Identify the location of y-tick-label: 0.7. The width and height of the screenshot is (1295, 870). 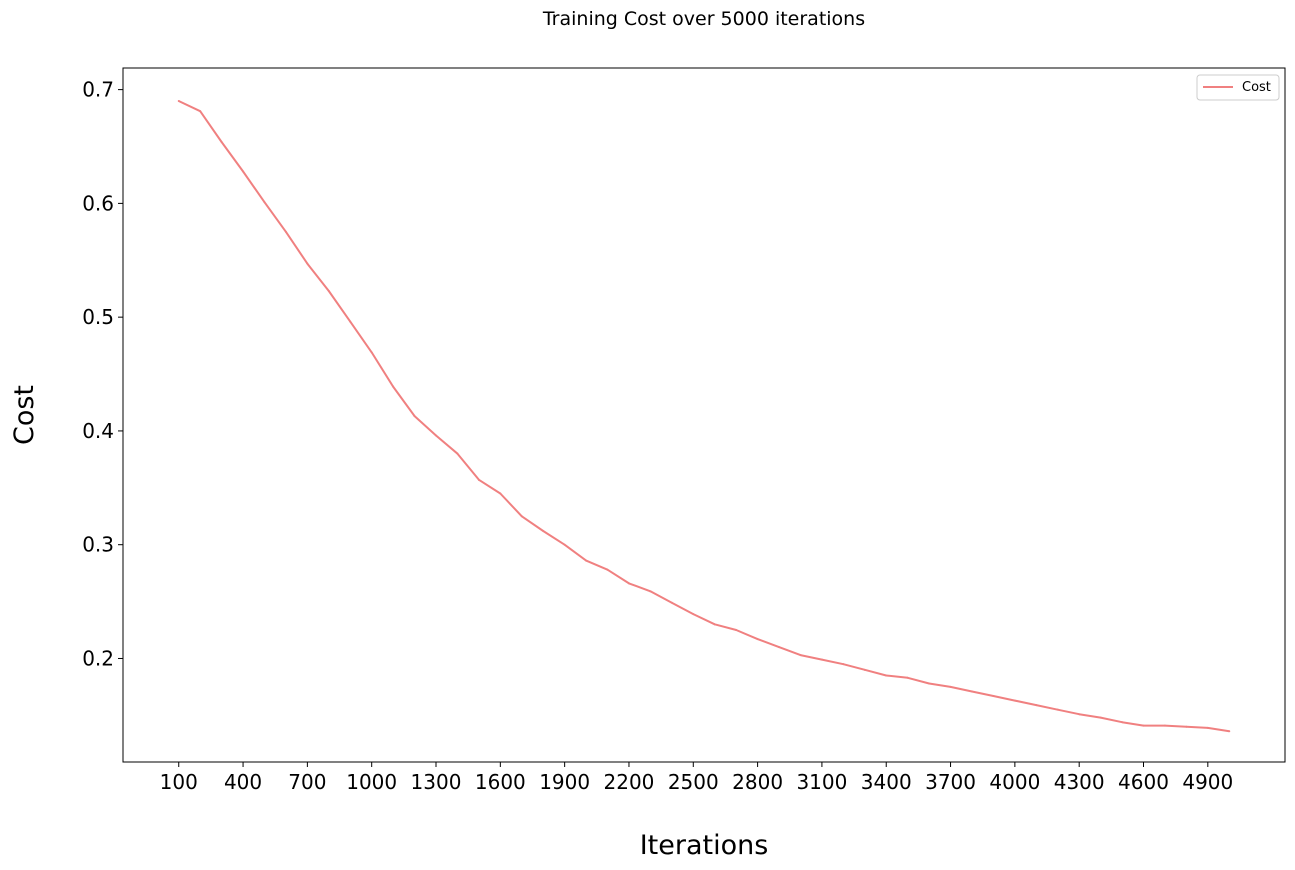
(98, 90).